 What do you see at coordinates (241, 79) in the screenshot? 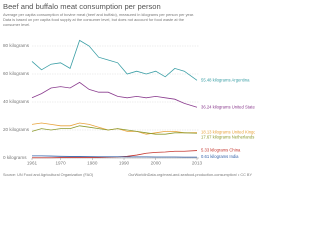
I see `legend-label: Argentina` at bounding box center [241, 79].